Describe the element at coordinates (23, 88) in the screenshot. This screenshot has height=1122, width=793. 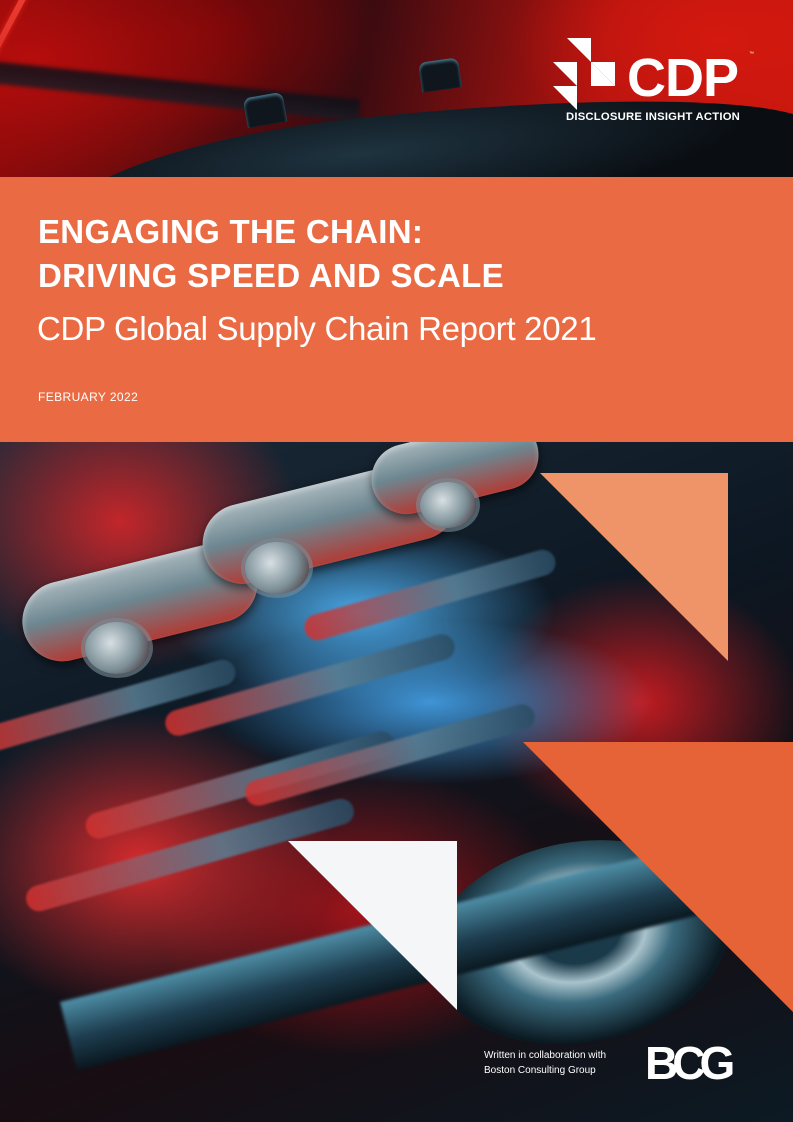
I see `photo-spoke` at that location.